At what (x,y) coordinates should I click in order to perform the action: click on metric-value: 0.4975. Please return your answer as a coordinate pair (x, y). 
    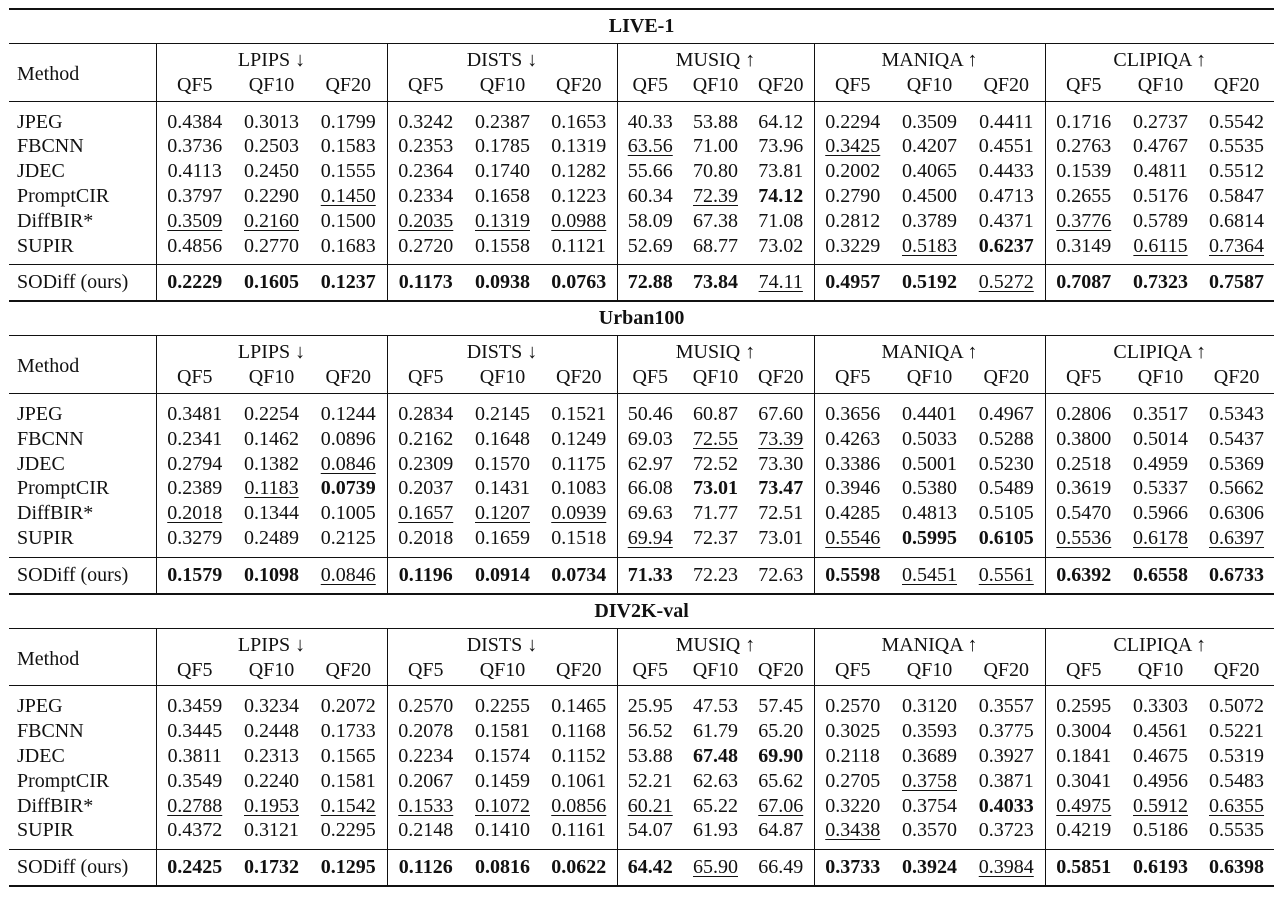
    Looking at the image, I should click on (1083, 806).